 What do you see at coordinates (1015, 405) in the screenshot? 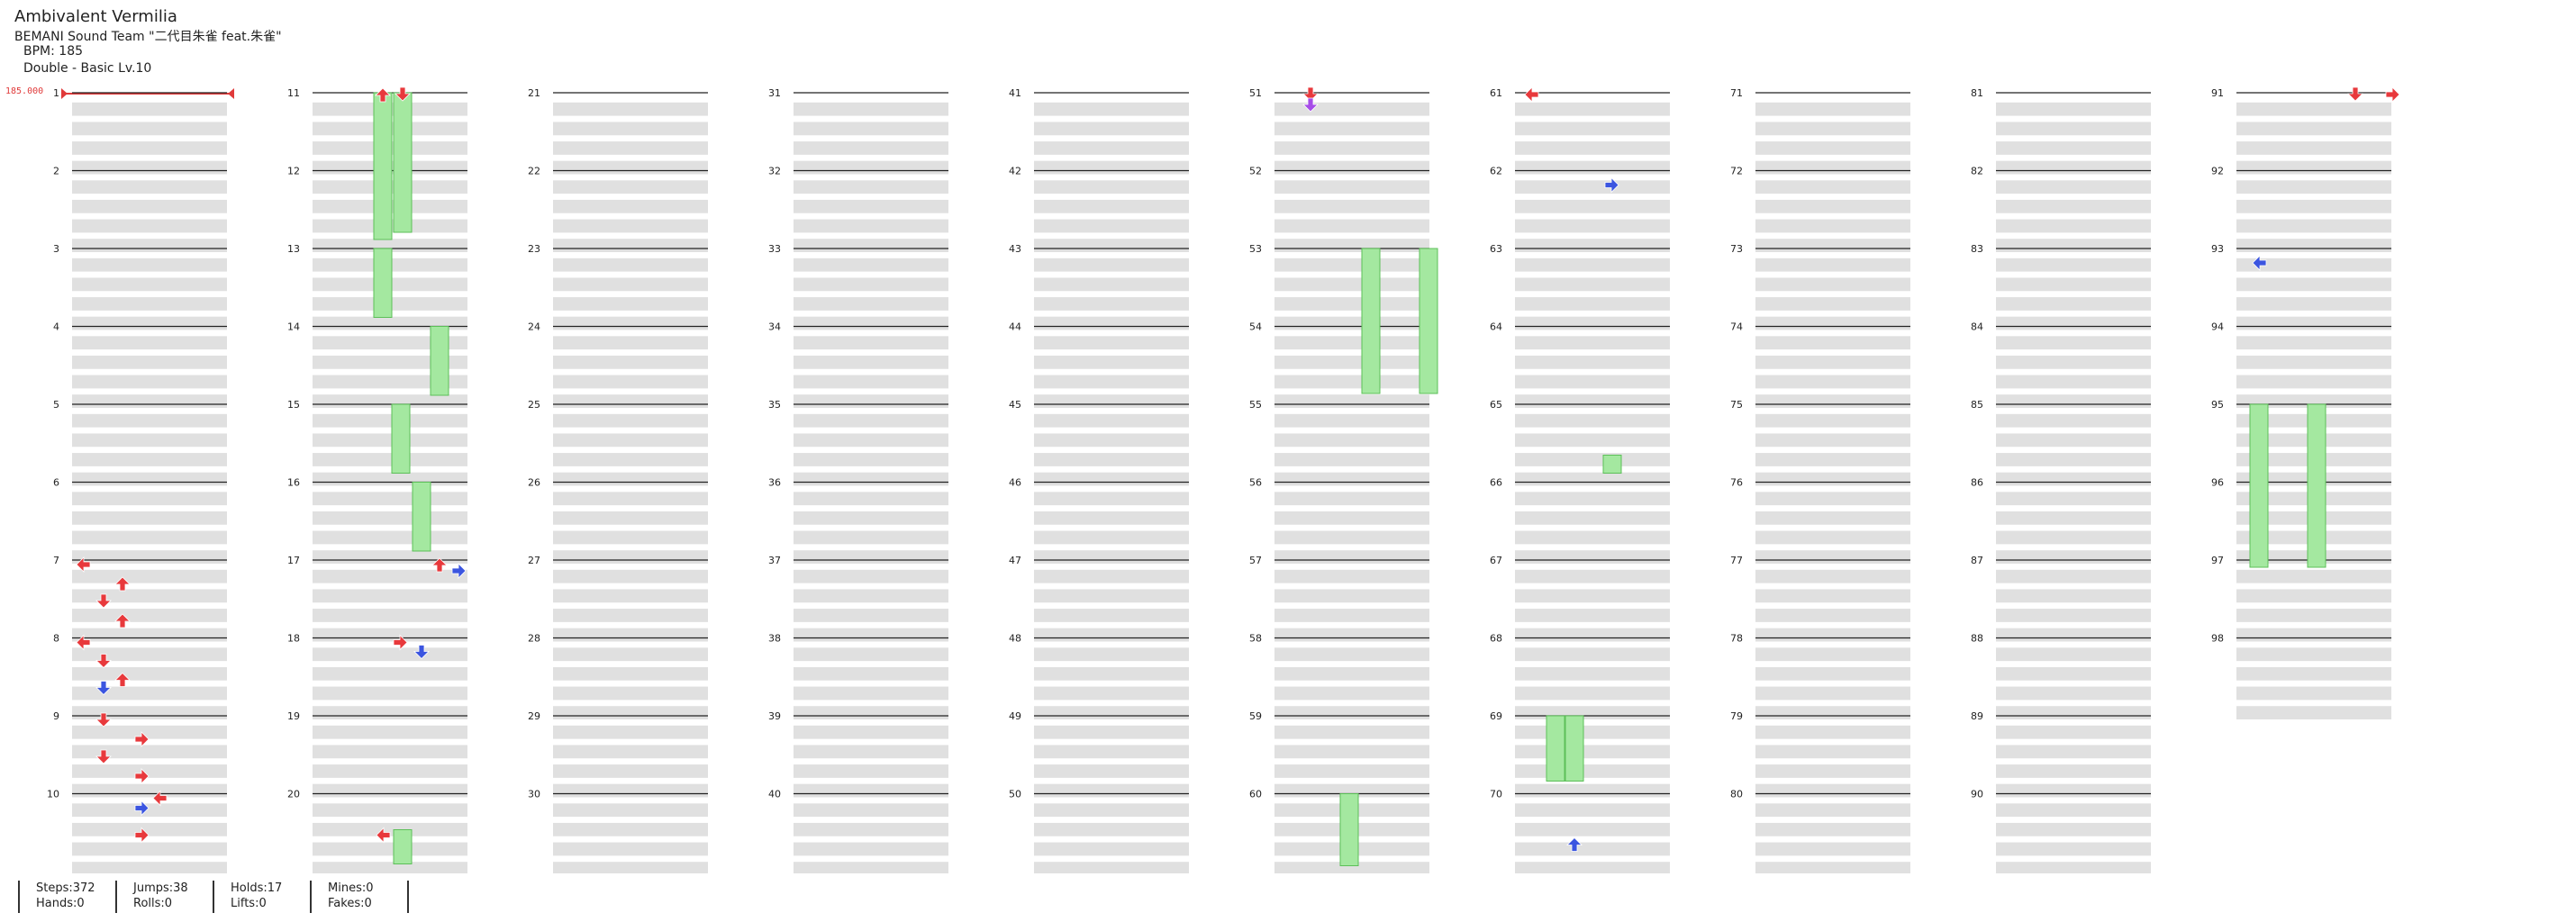
I see `measure-number: 45` at bounding box center [1015, 405].